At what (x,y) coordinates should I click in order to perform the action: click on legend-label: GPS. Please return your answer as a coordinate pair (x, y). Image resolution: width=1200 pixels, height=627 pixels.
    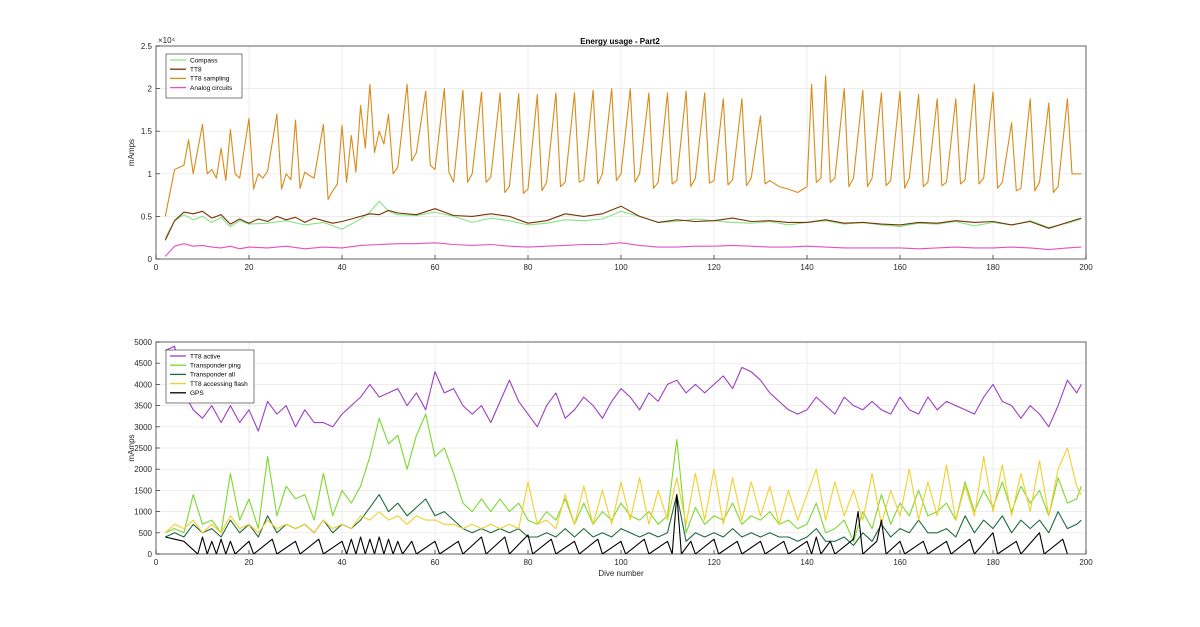
    Looking at the image, I should click on (197, 393).